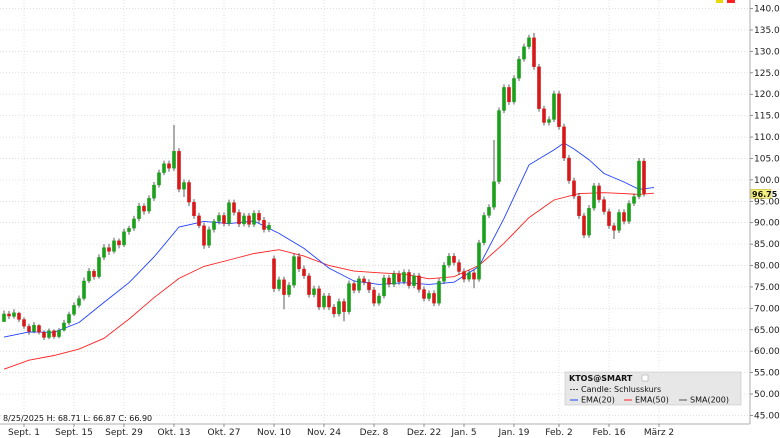 This screenshot has width=780, height=438. Describe the element at coordinates (558, 433) in the screenshot. I see `x-tick-label: Feb. 2` at that location.